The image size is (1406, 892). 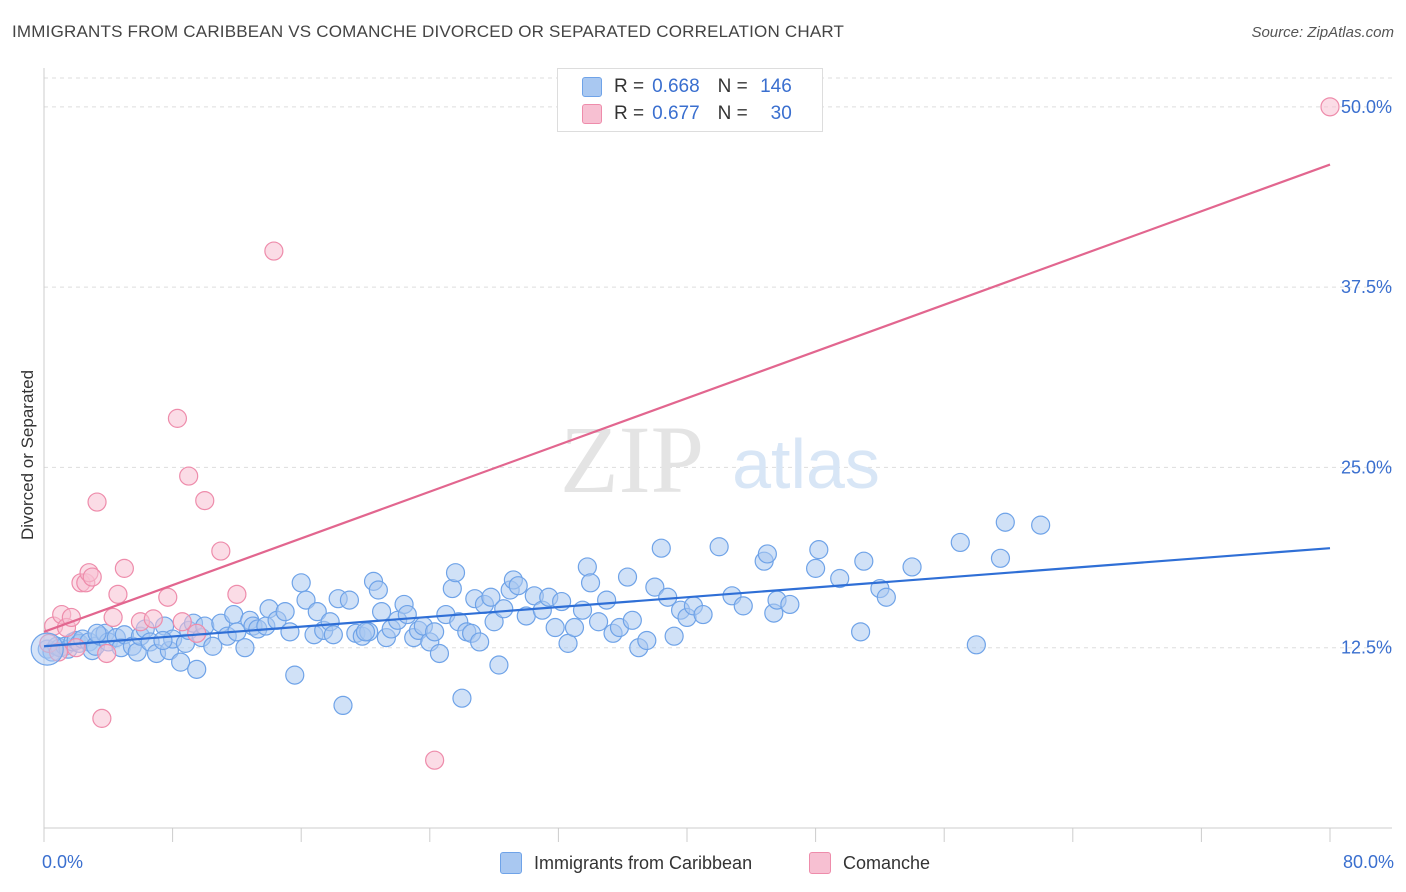 I want to click on watermark: ZIP atlas, so click(x=720, y=459).